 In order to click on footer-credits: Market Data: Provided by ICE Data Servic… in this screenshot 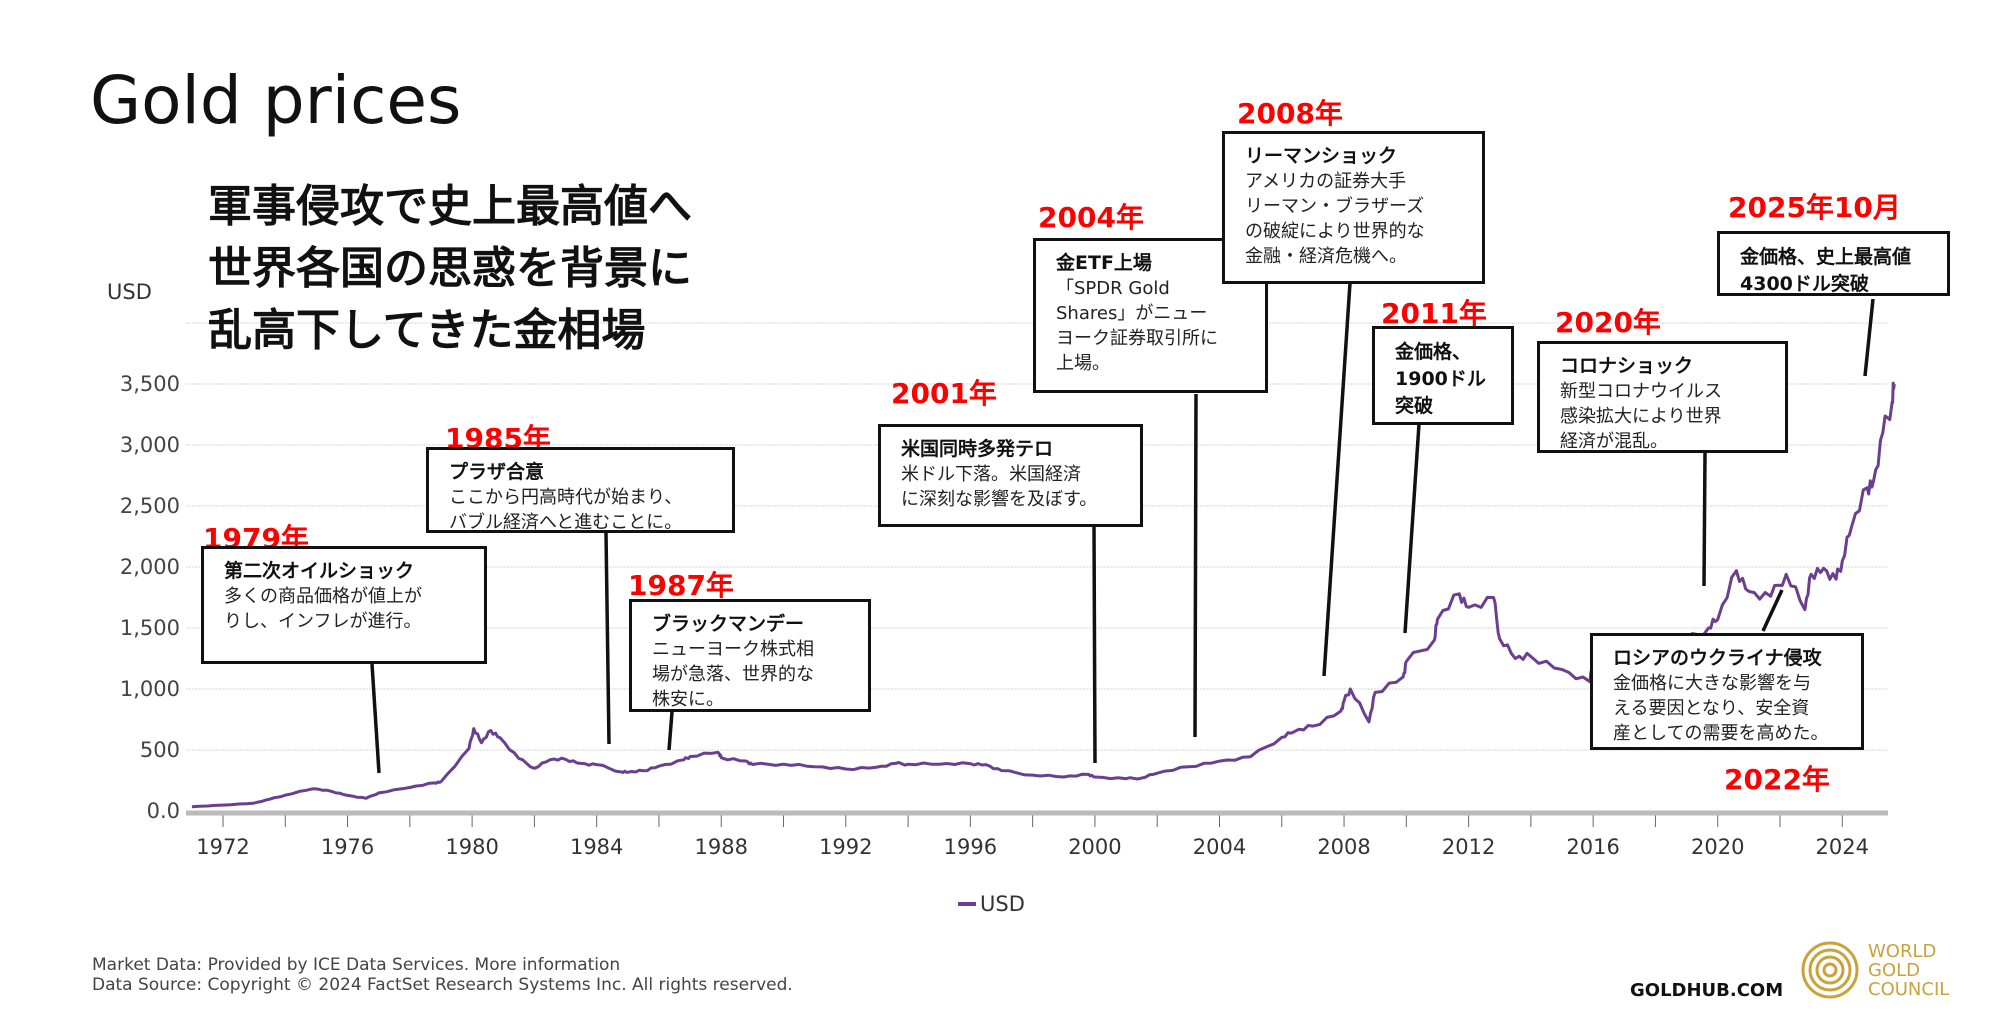, I will do `click(442, 975)`.